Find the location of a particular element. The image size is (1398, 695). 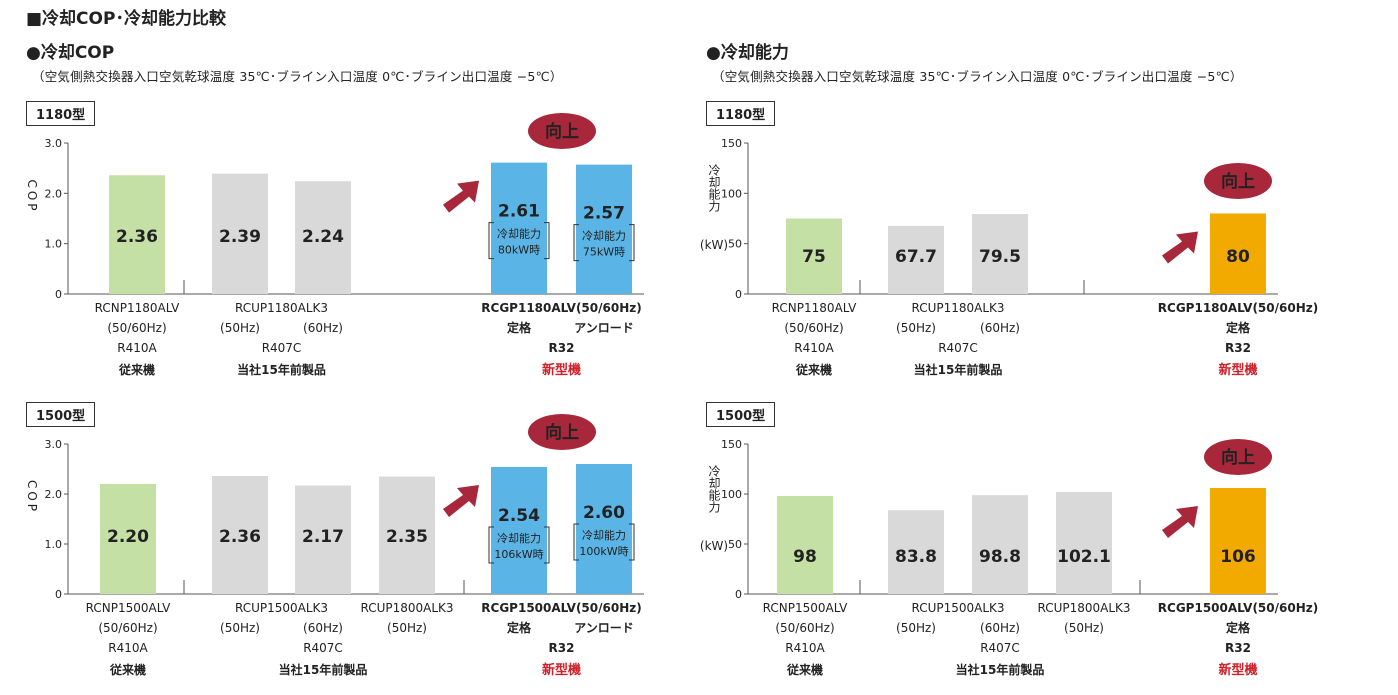

x-axis-label: 当社15年前製品 is located at coordinates (958, 369).